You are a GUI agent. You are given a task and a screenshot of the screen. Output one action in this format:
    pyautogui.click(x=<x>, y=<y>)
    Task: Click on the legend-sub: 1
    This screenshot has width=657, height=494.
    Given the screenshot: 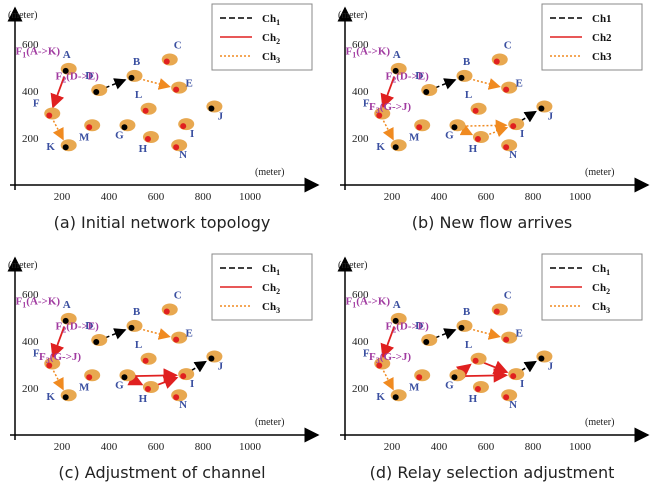 What is the action you would take?
    pyautogui.click(x=278, y=22)
    